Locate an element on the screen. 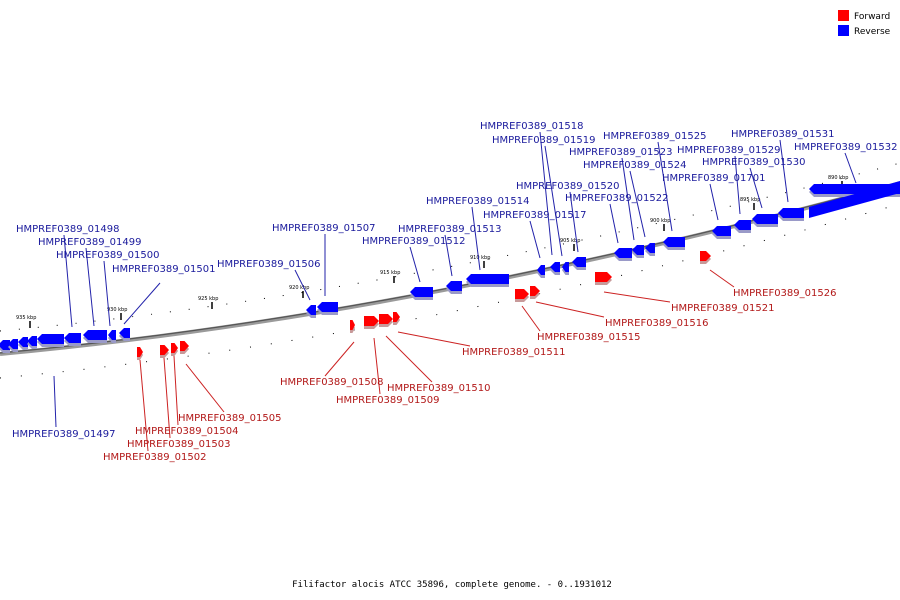 Image resolution: width=900 pixels, height=600 pixels. gene-label-forward: HMPREF0389_01510 is located at coordinates (438, 388).